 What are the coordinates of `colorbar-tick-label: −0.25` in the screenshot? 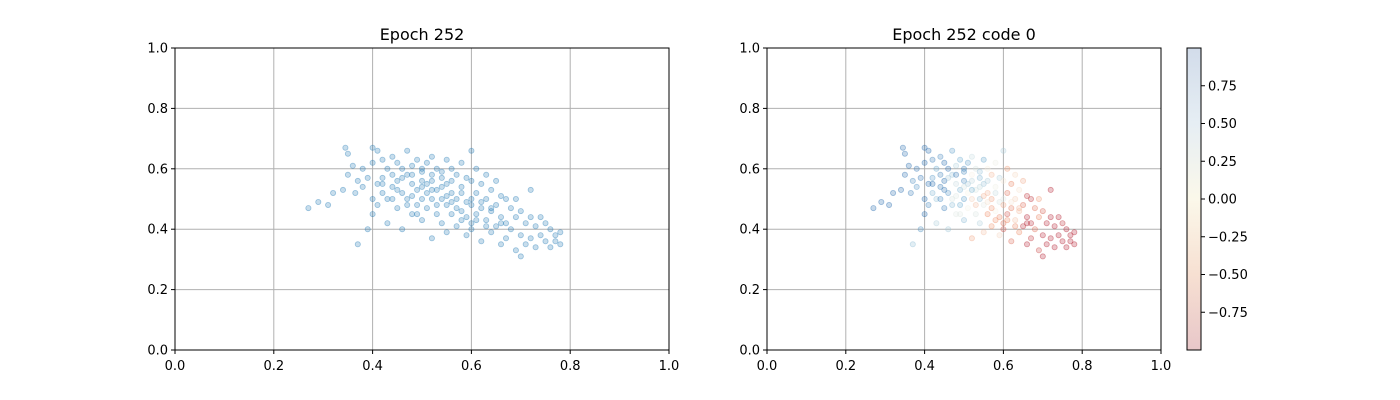 It's located at (1228, 237).